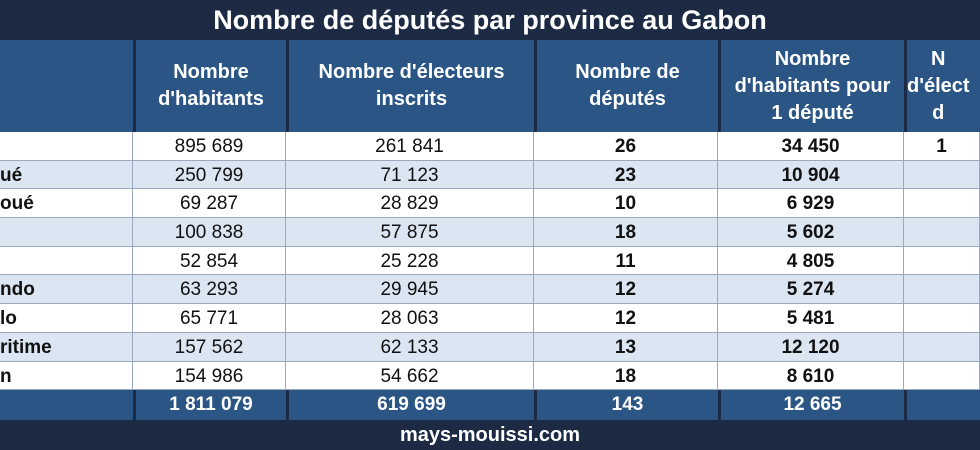 This screenshot has width=980, height=450. What do you see at coordinates (410, 175) in the screenshot?
I see `cell-electeurs: 71 123` at bounding box center [410, 175].